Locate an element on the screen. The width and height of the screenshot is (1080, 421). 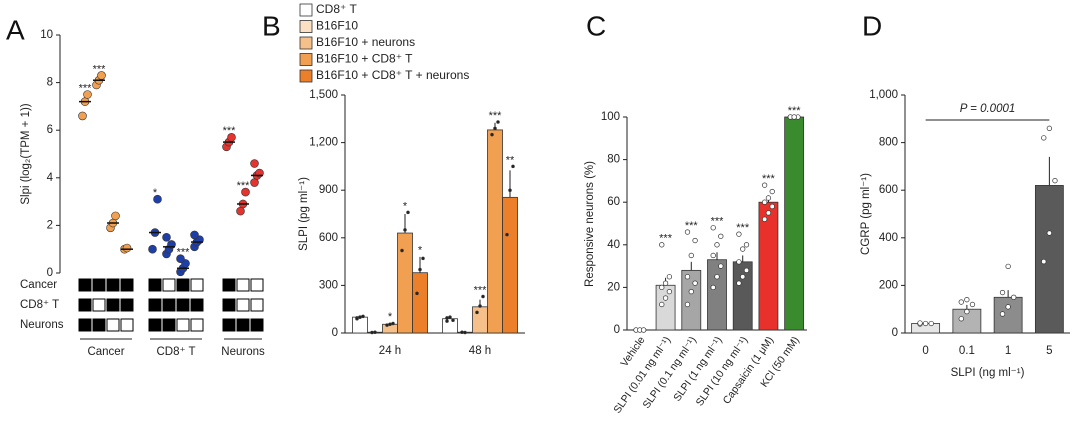
y-tick-label: 1,200 is located at coordinates (323, 143).